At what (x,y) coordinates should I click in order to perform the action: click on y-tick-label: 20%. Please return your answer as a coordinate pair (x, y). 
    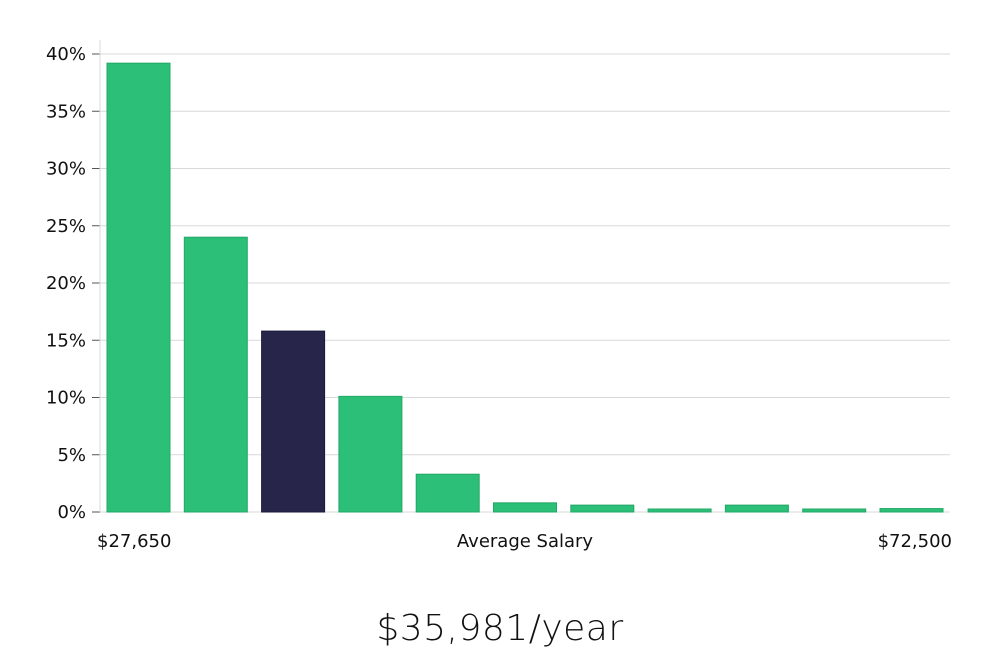
    Looking at the image, I should click on (66, 283).